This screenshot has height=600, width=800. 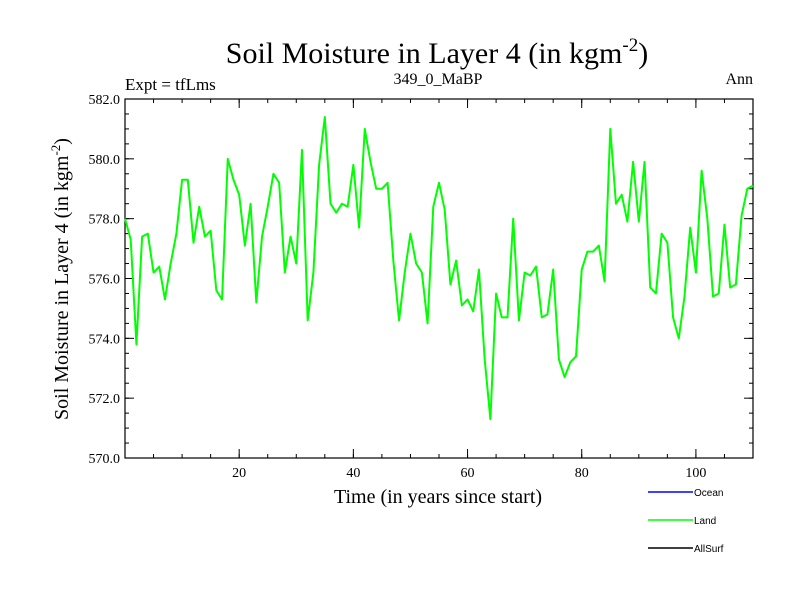 What do you see at coordinates (708, 493) in the screenshot?
I see `legend-label-ocean: Ocean` at bounding box center [708, 493].